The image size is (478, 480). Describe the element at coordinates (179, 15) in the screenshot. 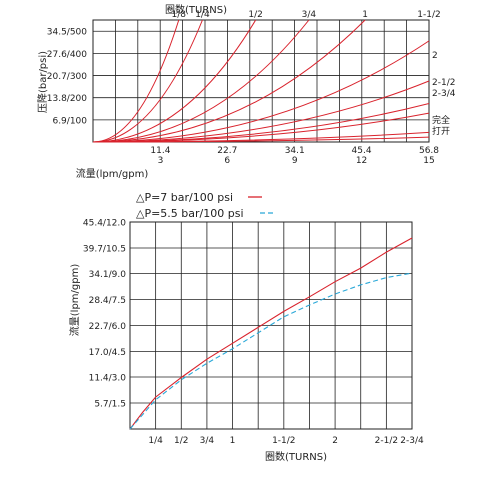

I see `turn-label-1-8: 1/8` at that location.